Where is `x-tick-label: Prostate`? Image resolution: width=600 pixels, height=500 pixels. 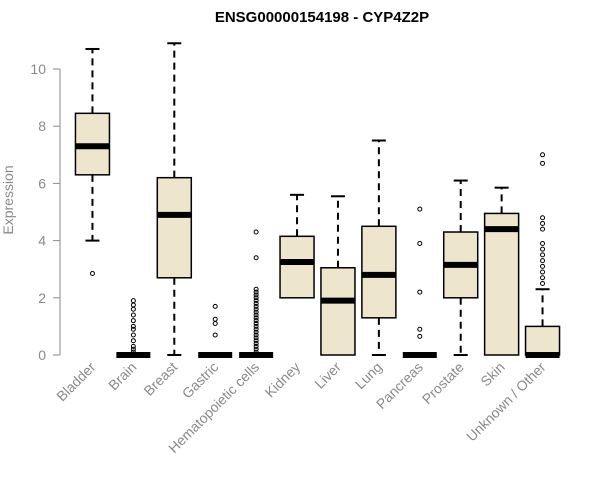
x-tick-label: Prostate is located at coordinates (443, 383).